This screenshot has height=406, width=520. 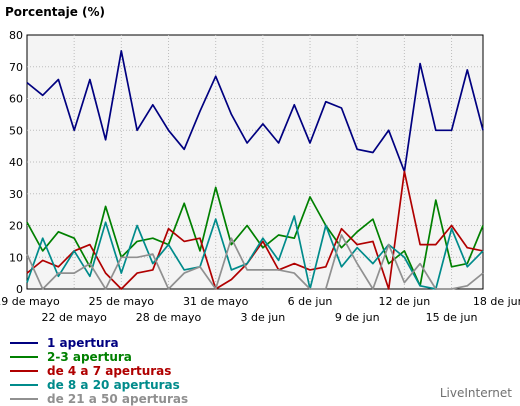 What do you see at coordinates (255, 262) in the screenshot?
I see `series-line` at bounding box center [255, 262].